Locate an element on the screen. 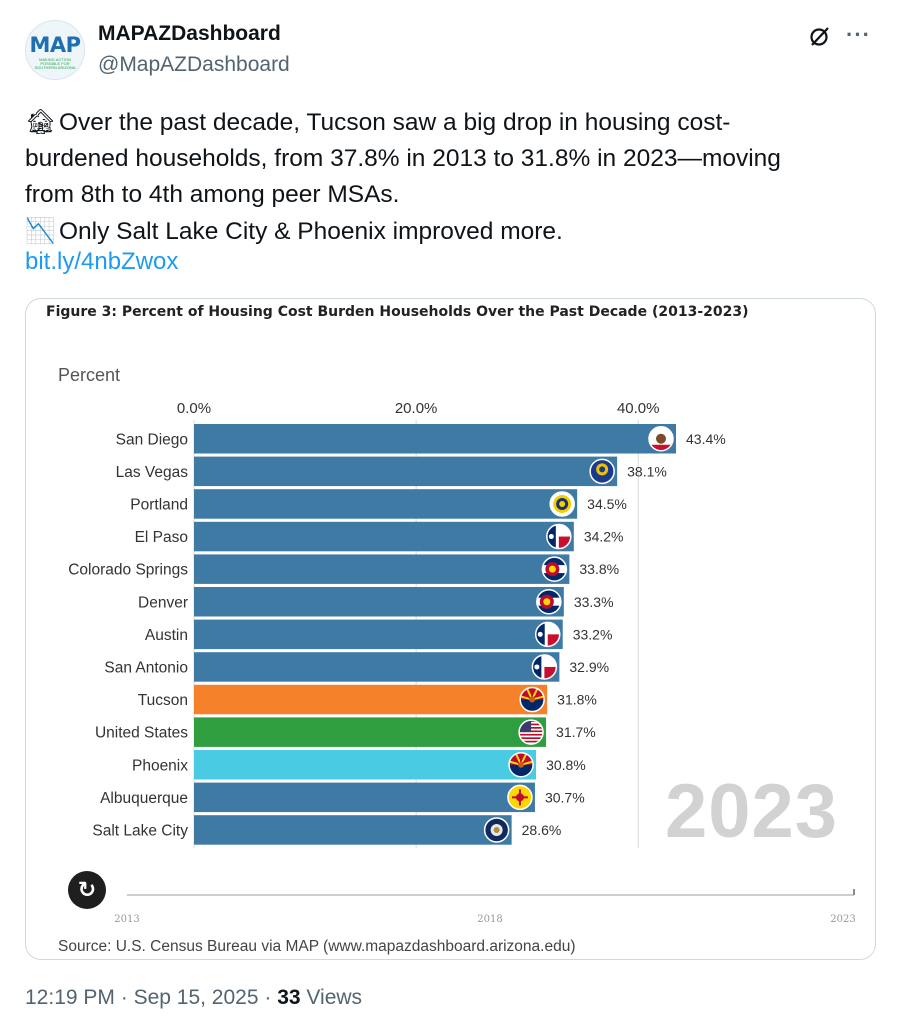 The height and width of the screenshot is (1028, 900). category-label: Denver is located at coordinates (163, 602).